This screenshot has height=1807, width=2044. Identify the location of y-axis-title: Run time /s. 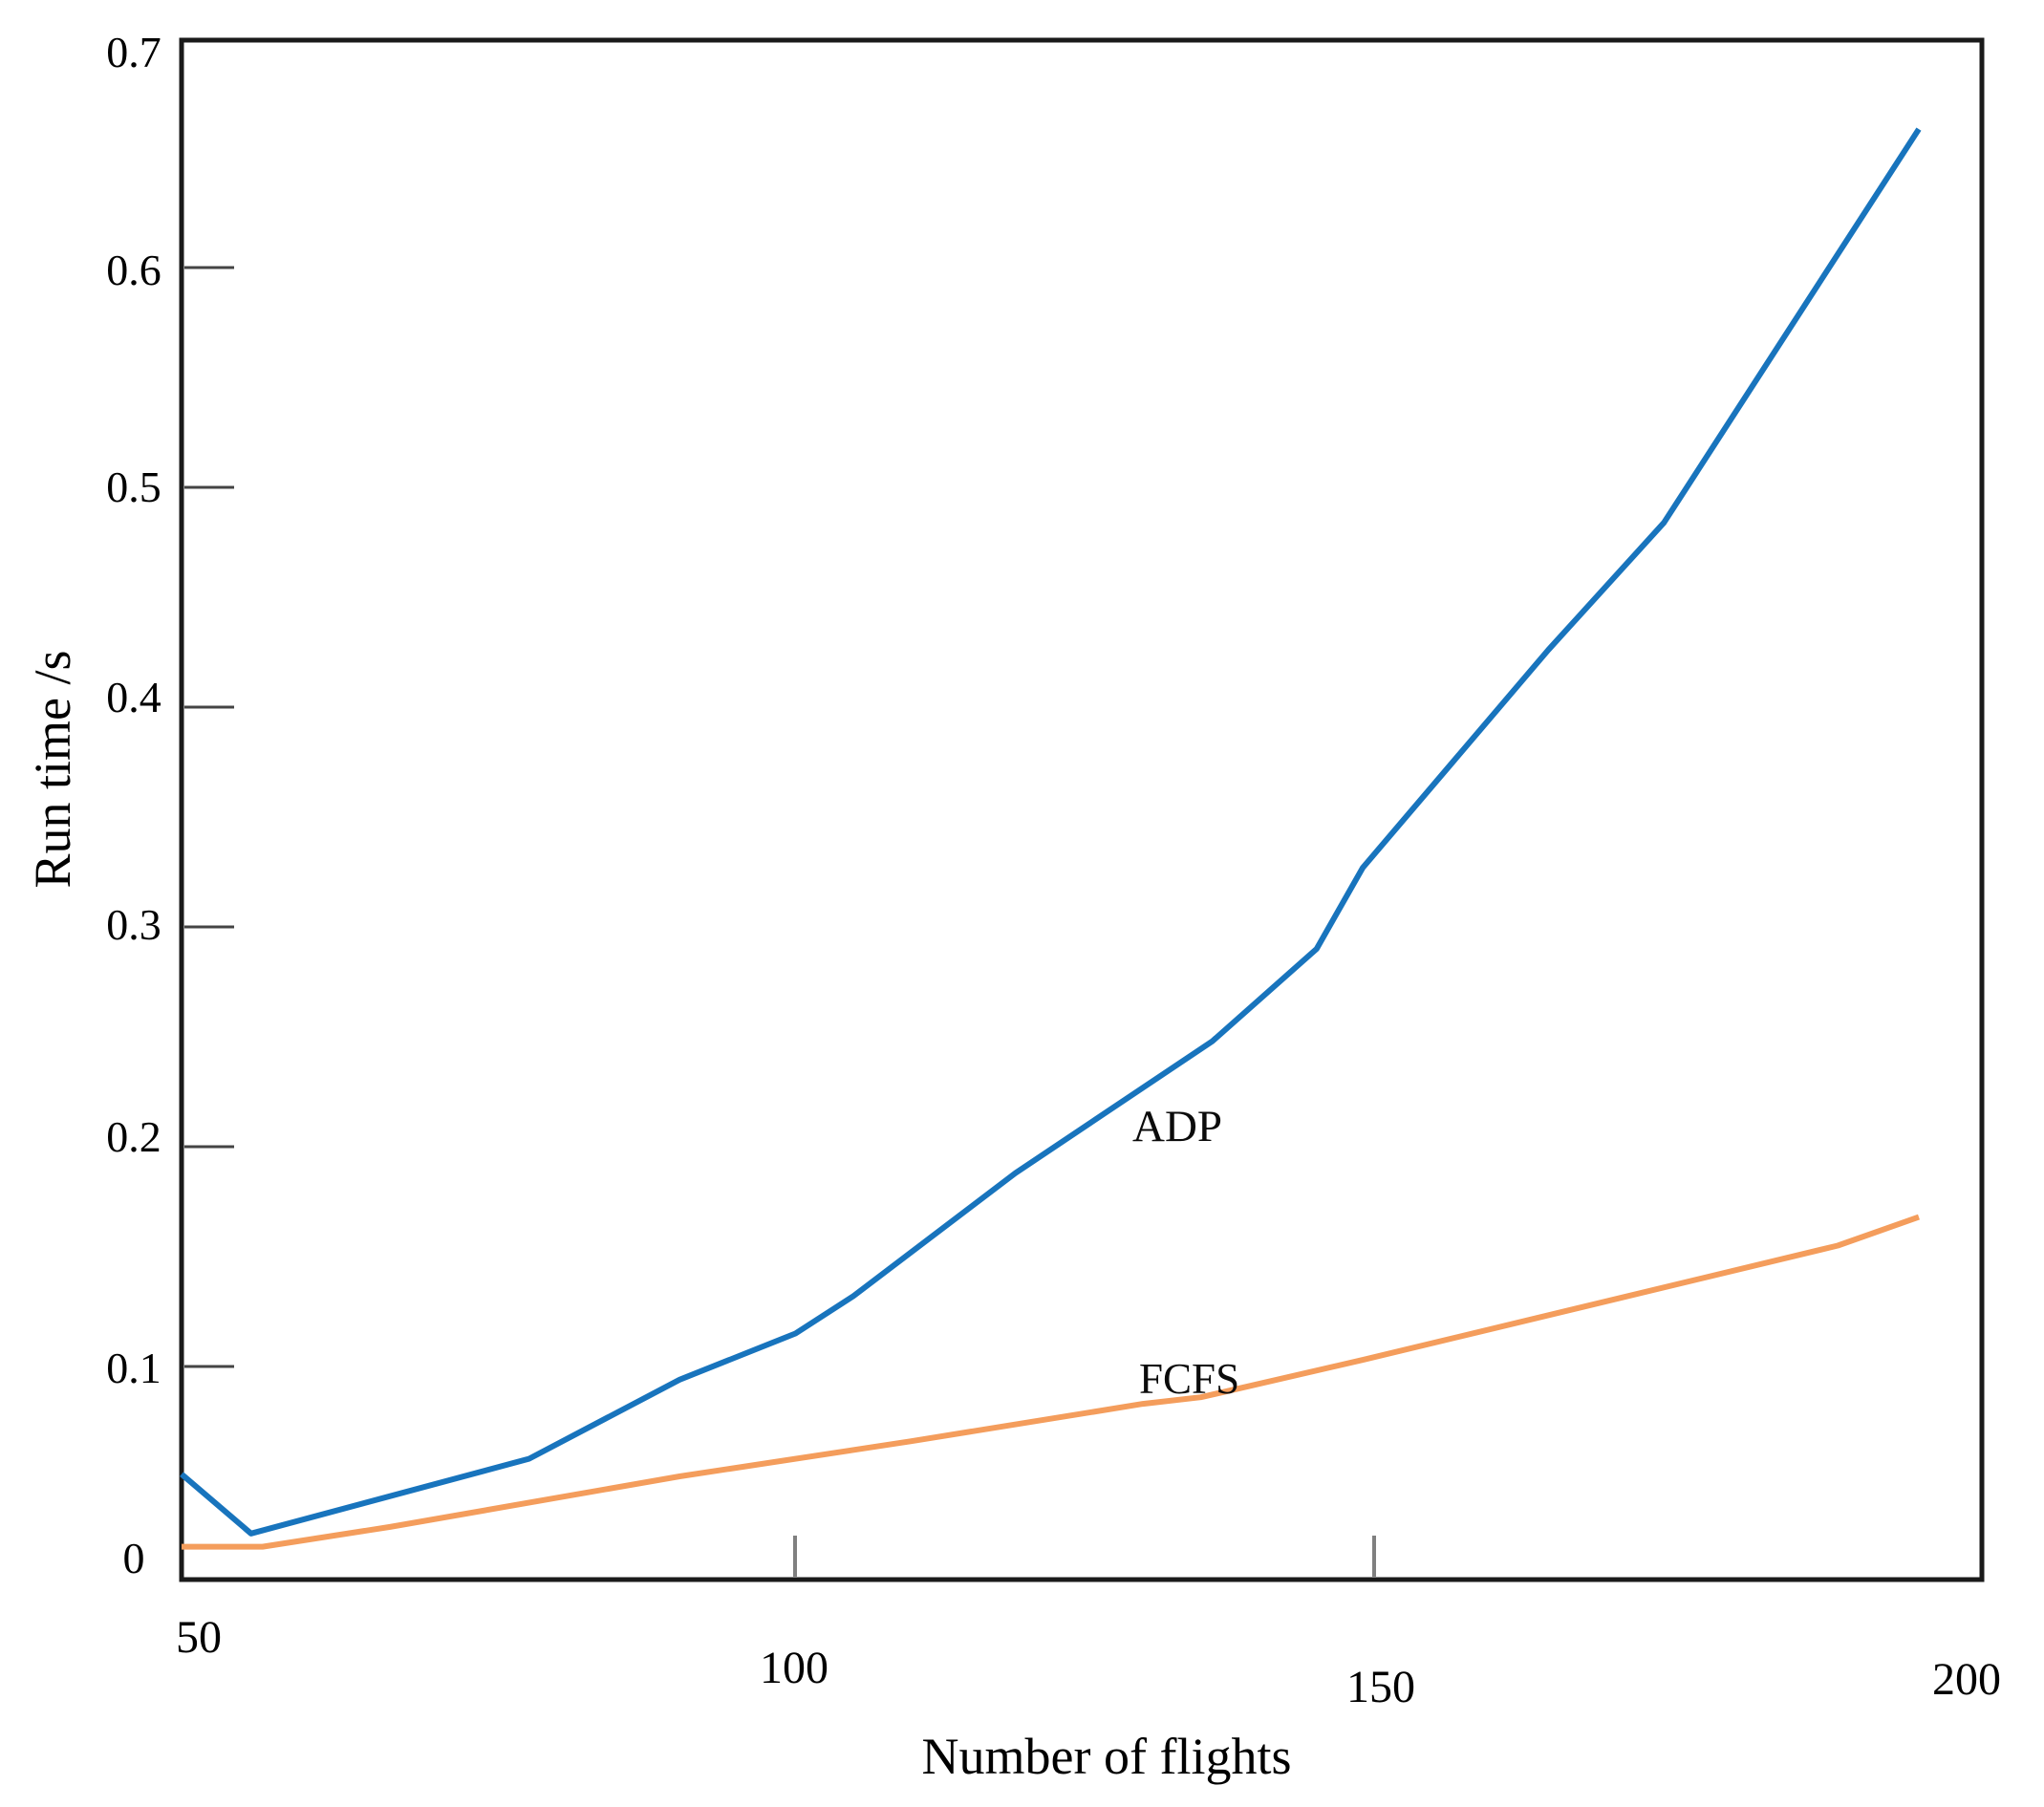
(52, 769).